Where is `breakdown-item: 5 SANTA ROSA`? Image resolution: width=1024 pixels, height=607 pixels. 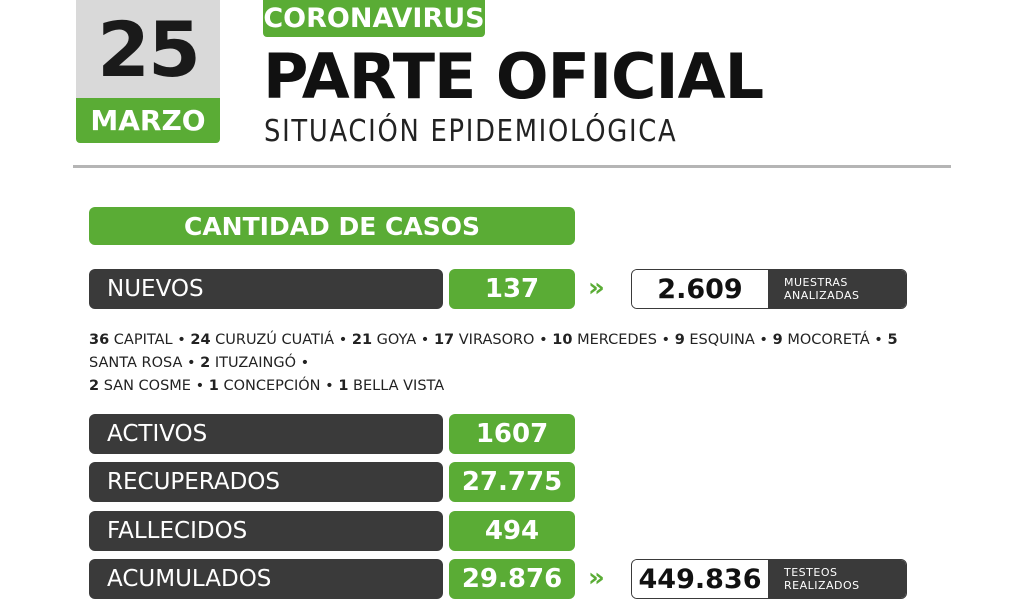 breakdown-item: 5 SANTA ROSA is located at coordinates (493, 351).